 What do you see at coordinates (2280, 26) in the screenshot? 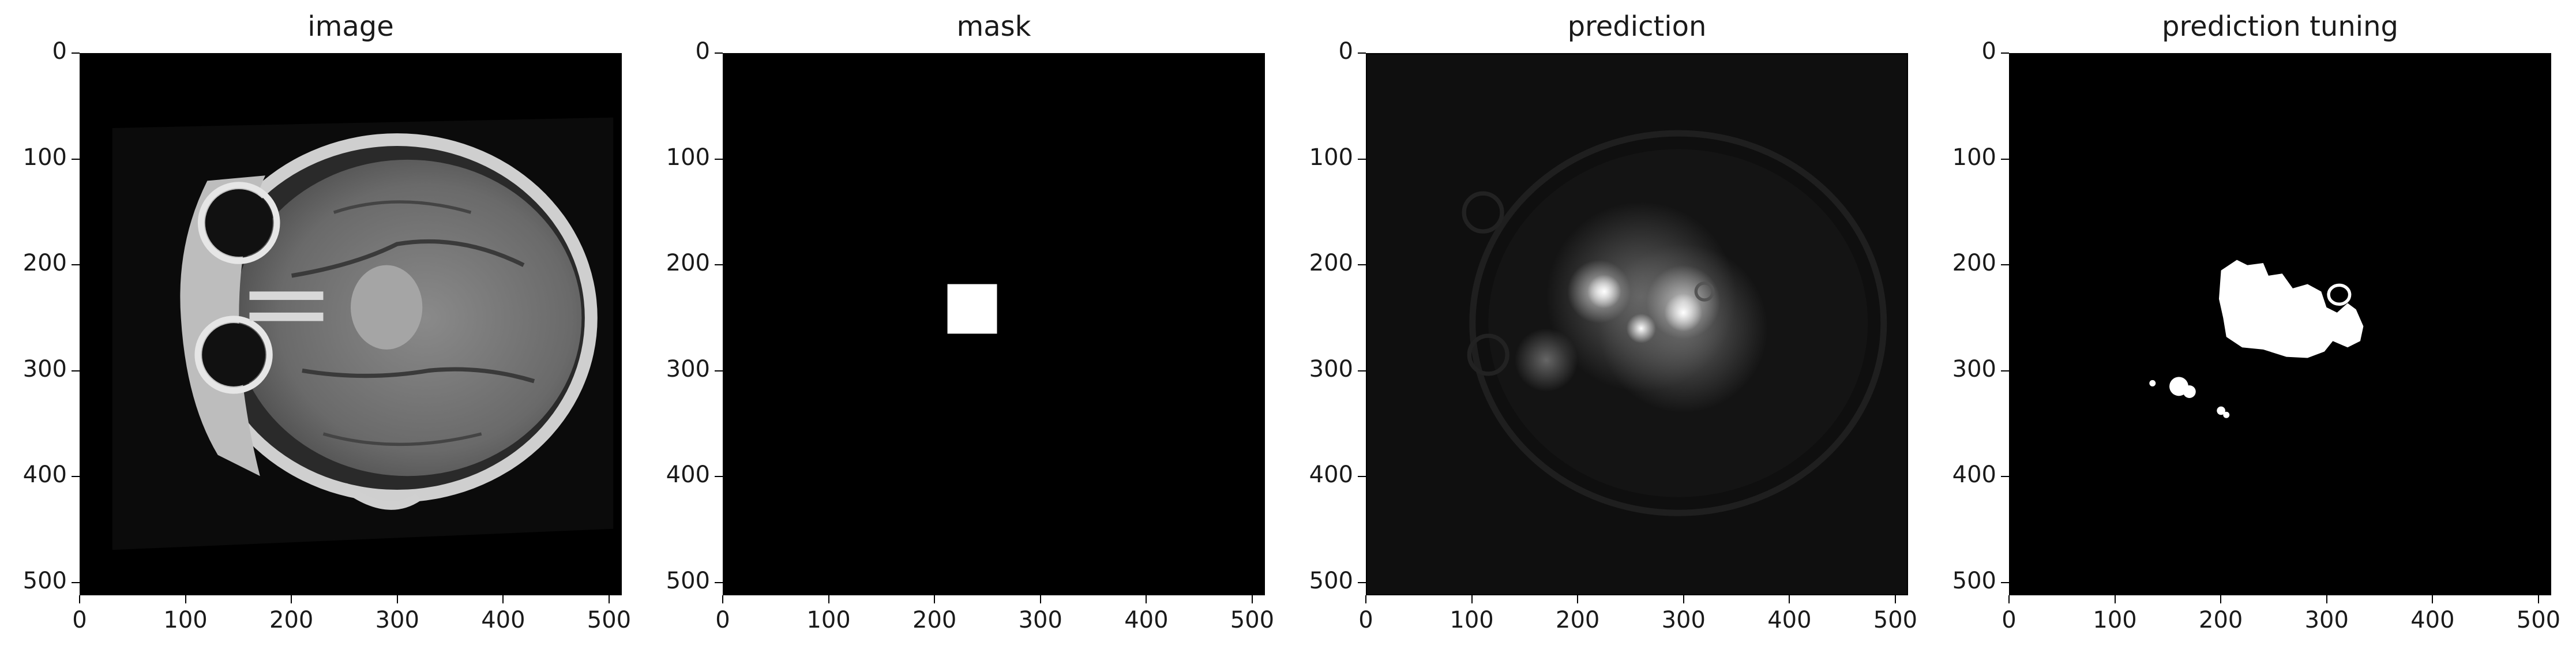
I see `panel-title: prediction tuning` at bounding box center [2280, 26].